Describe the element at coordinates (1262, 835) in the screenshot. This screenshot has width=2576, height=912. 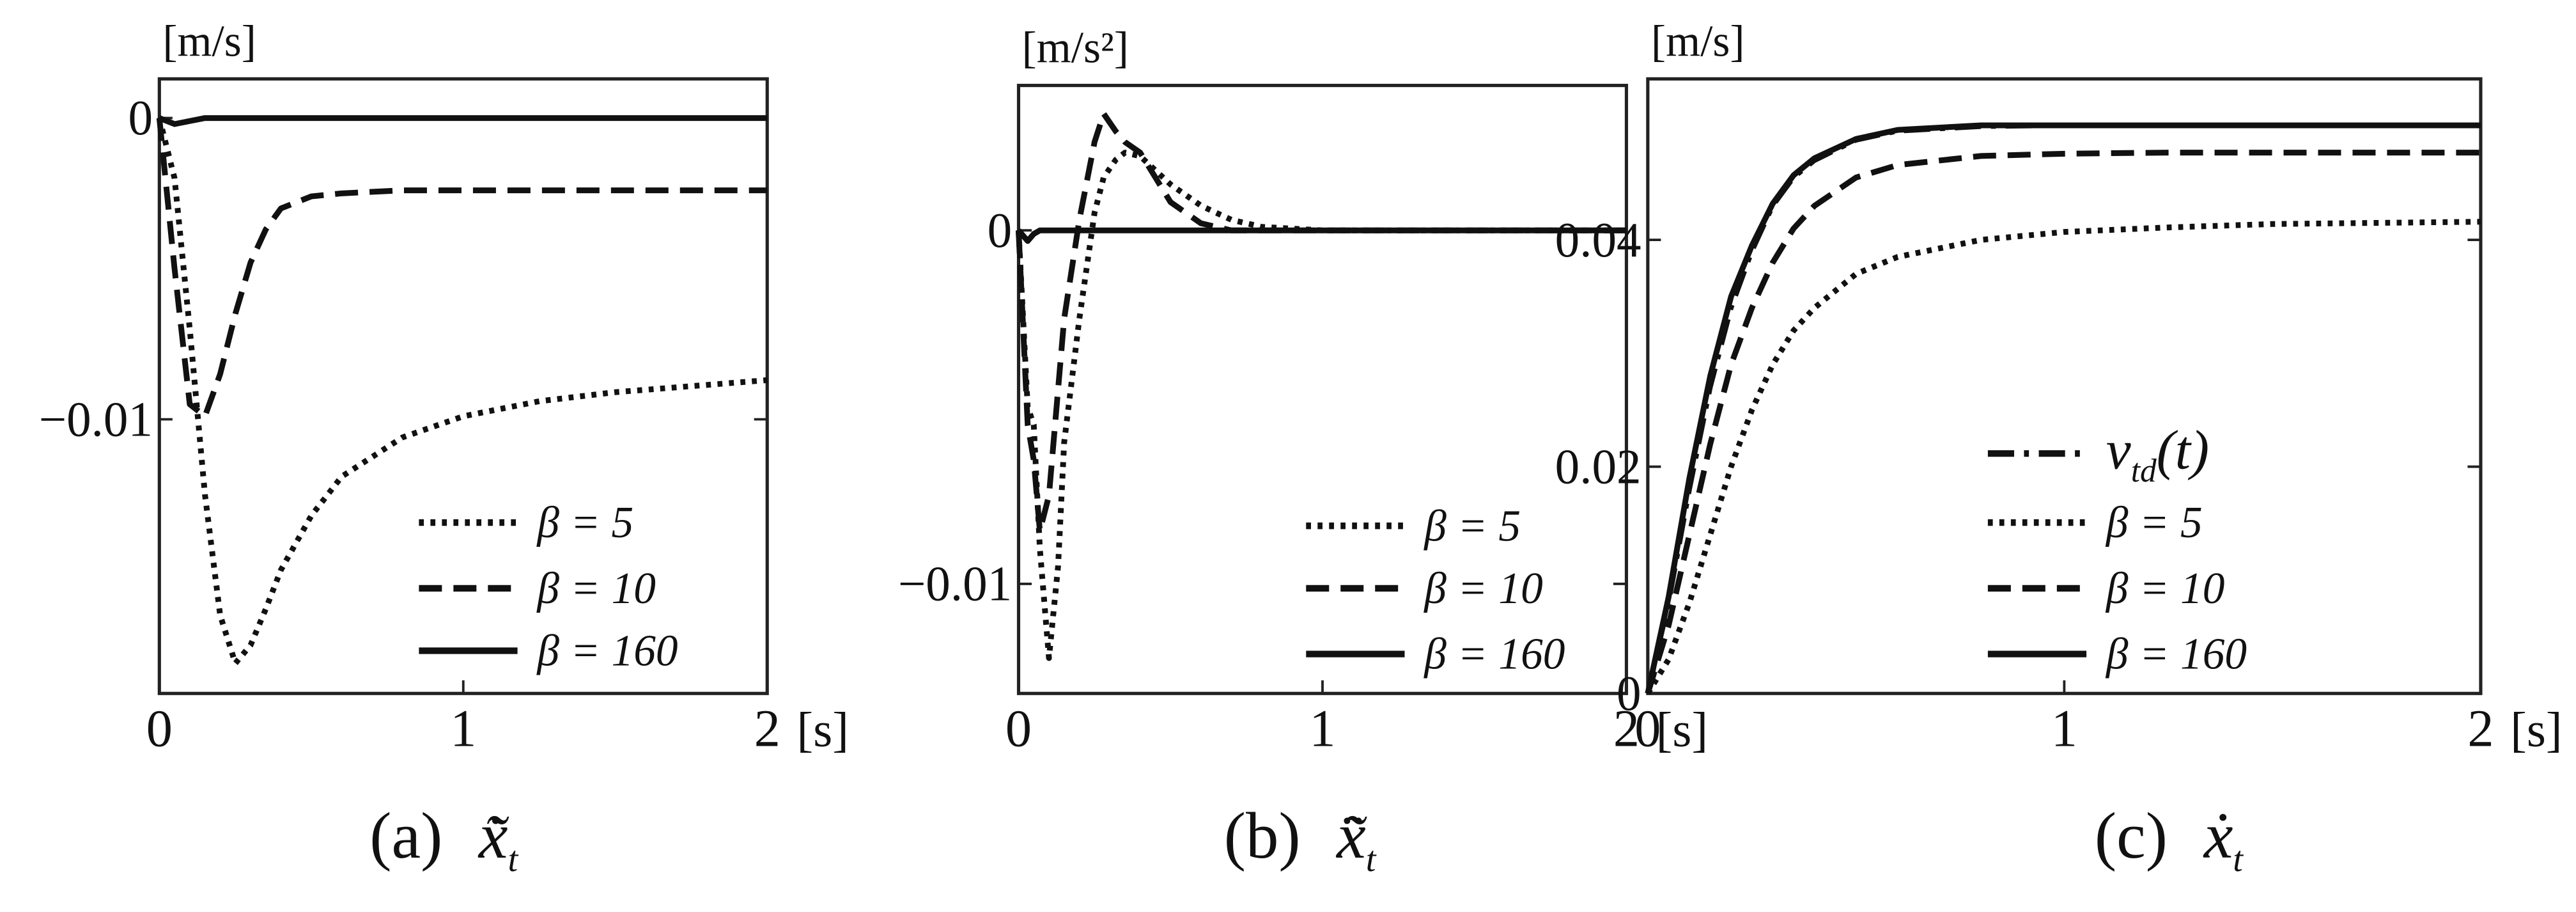
I see `caption-label: (b)` at that location.